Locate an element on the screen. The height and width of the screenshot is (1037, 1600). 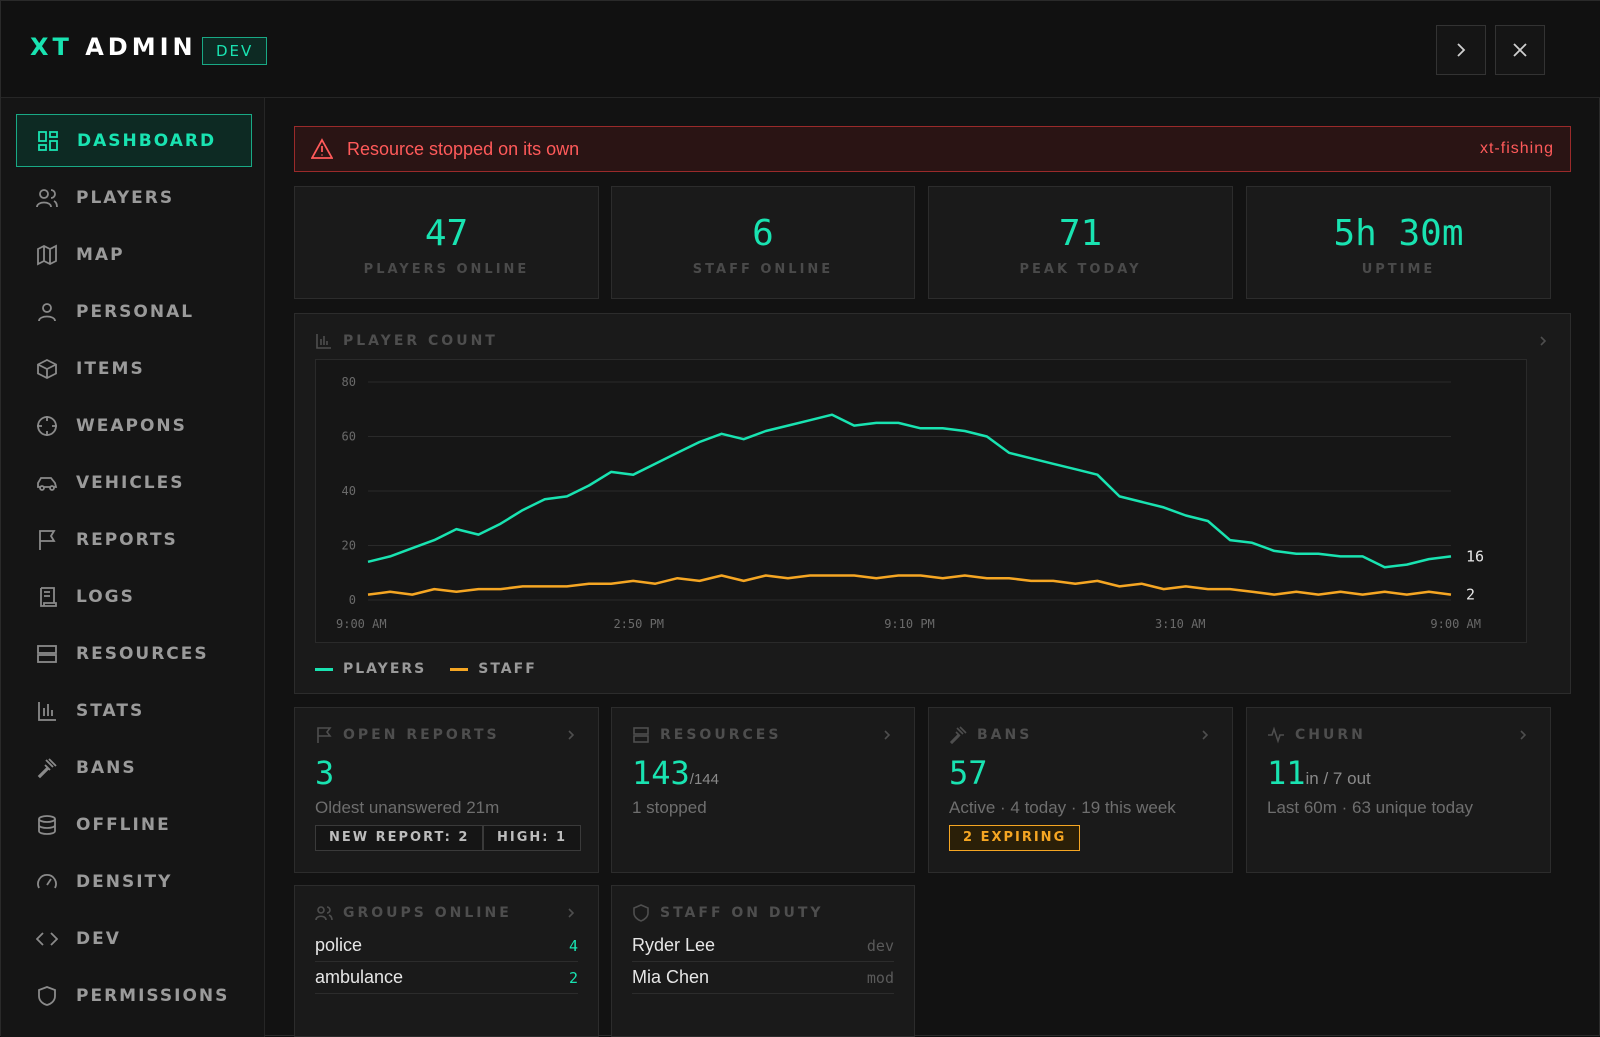
sidebar-item-personal: PERSONAL is located at coordinates (134, 311).